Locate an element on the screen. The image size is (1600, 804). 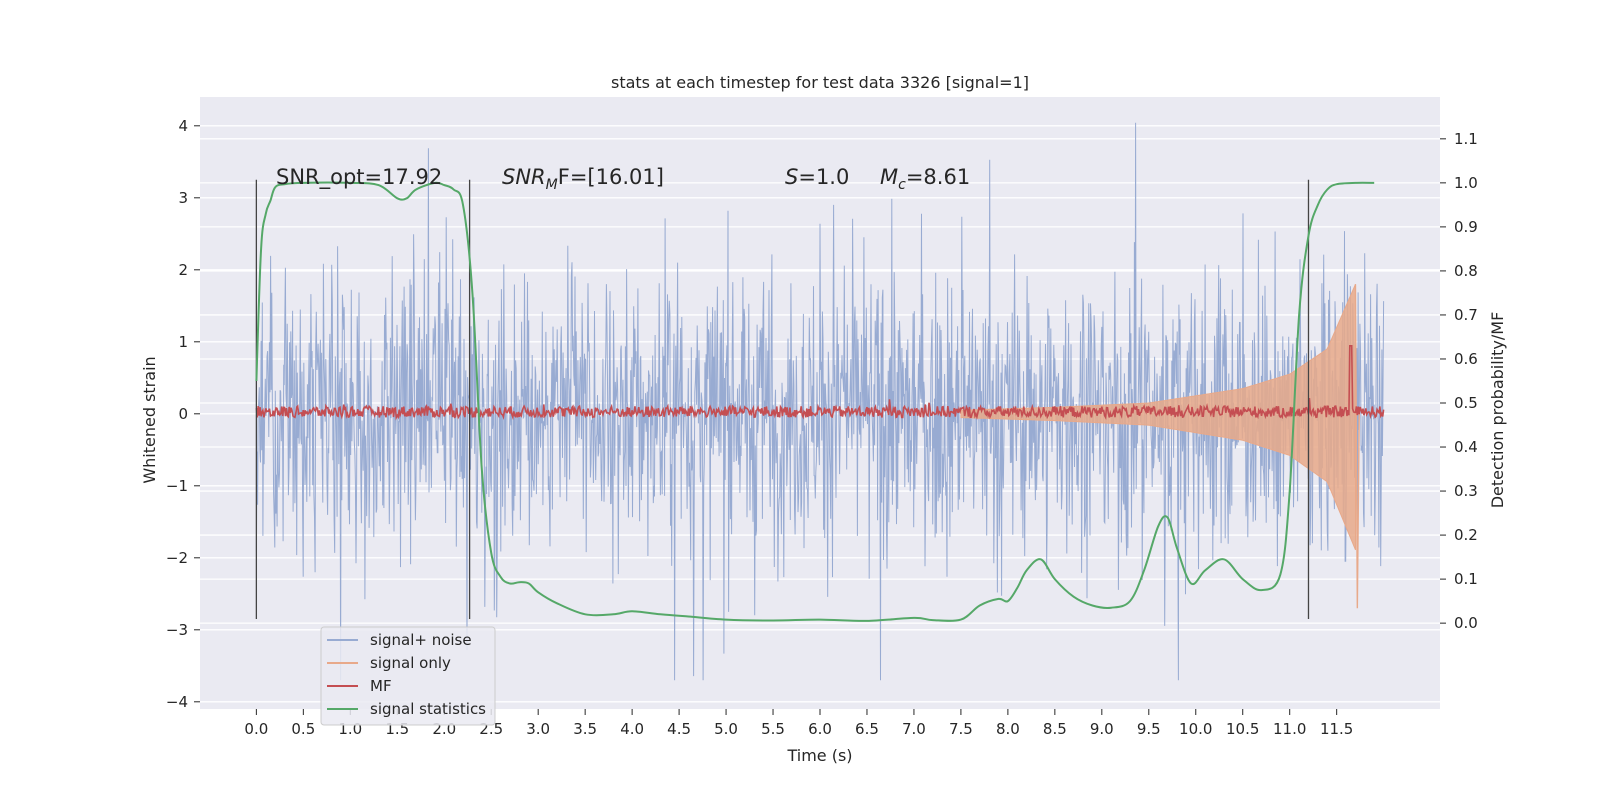
y-axis-label-right: Detection probability/MF is located at coordinates (1497, 410).